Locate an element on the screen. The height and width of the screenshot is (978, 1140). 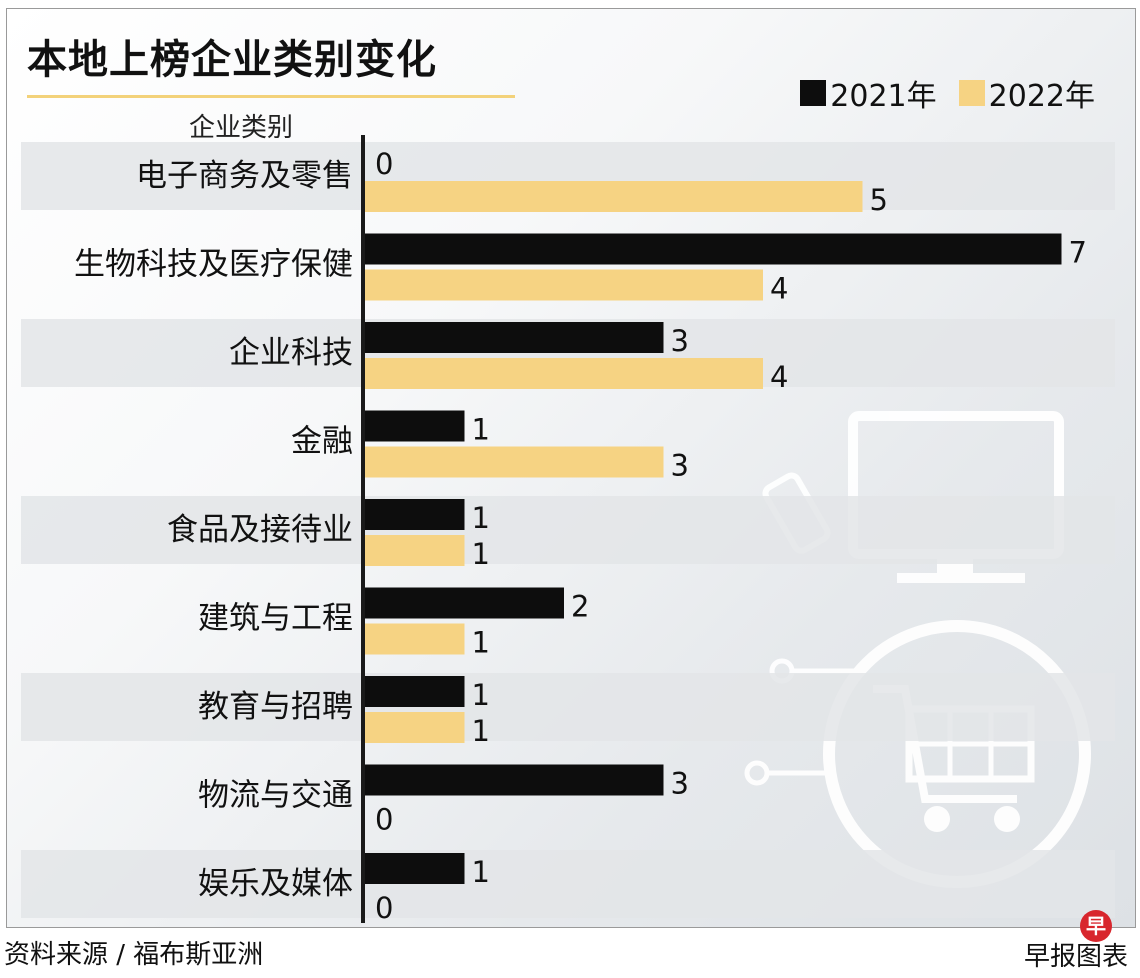
category-label: 生物科技及医疗保健 is located at coordinates (213, 265).